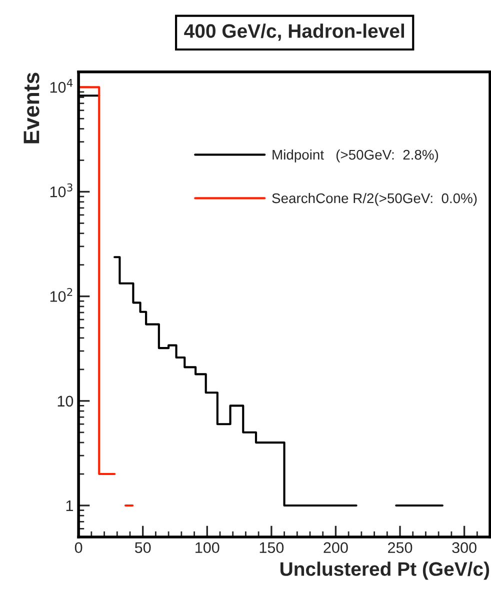 Image resolution: width=491 pixels, height=594 pixels. I want to click on y-tick-label: 10$^{2}$, so click(61, 295).